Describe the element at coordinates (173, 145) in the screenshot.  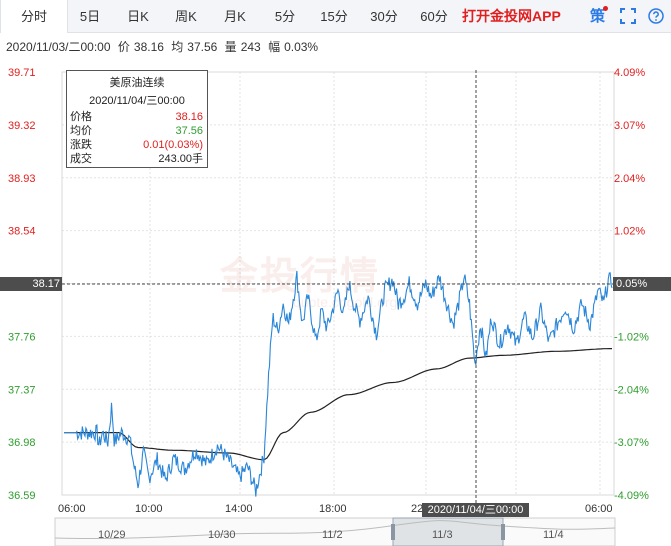
I see `tooltip-value: 0.01(0.03%)` at that location.